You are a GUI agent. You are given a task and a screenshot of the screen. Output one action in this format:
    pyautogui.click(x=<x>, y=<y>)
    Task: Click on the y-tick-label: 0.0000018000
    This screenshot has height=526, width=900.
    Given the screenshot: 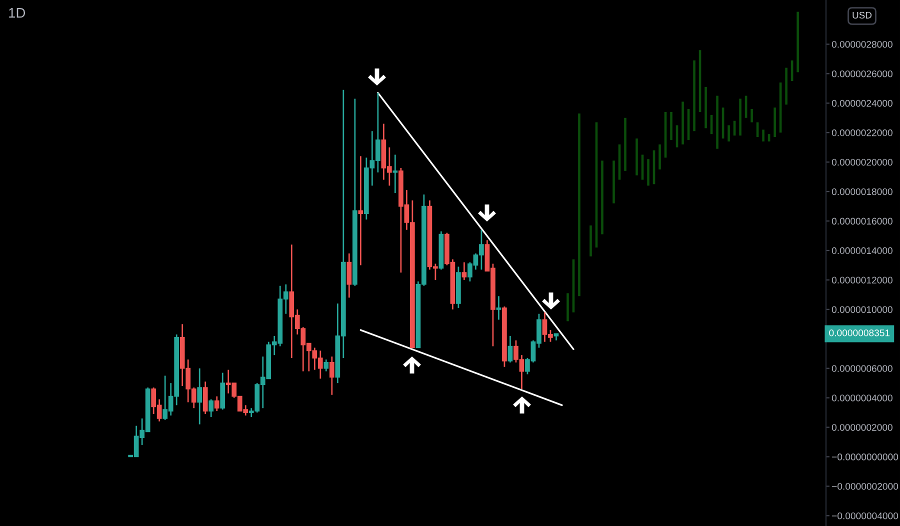 What is the action you would take?
    pyautogui.click(x=862, y=192)
    